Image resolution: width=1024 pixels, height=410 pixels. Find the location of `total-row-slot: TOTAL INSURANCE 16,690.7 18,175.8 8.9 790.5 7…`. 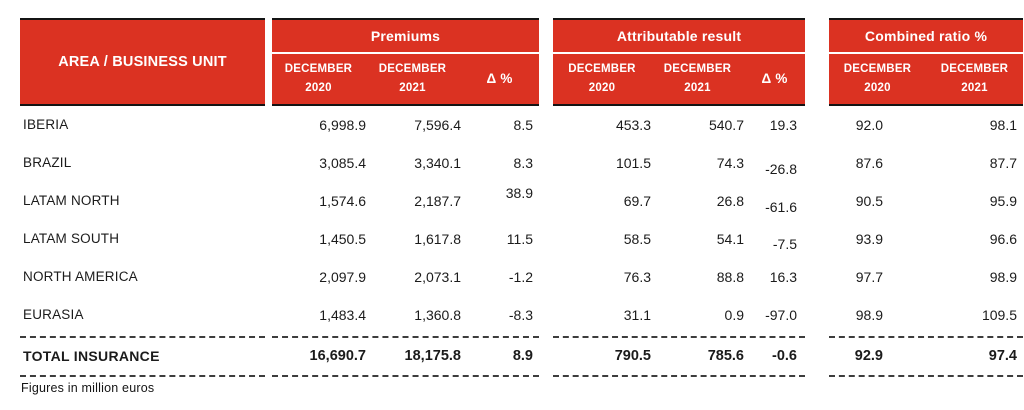

total-row-slot: TOTAL INSURANCE 16,690.7 18,175.8 8.9 790.5 7… is located at coordinates (512, 356).